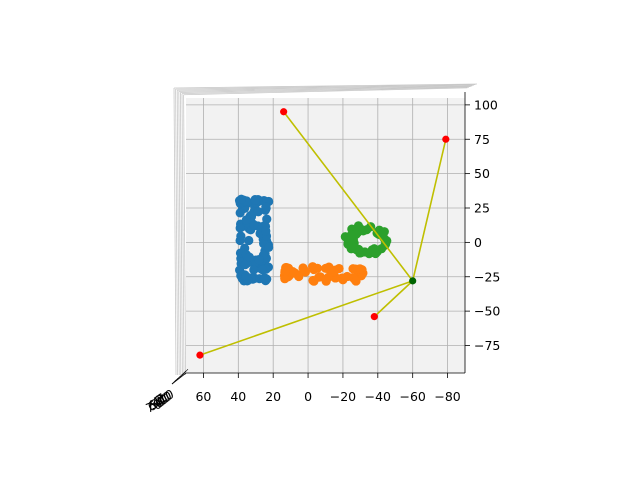 This screenshot has width=640, height=485. I want to click on x-tick-label: −80, so click(447, 396).